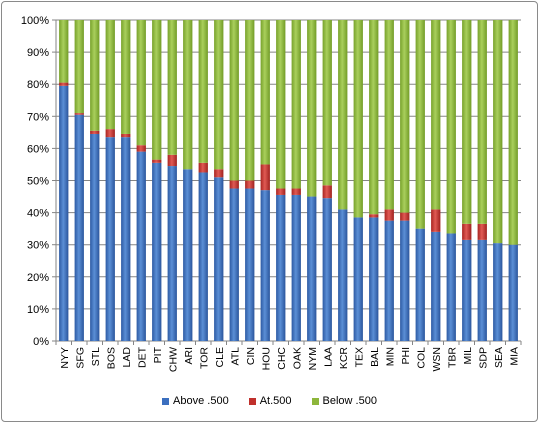  What do you see at coordinates (436, 115) in the screenshot?
I see `bar-below-500-wsn` at bounding box center [436, 115].